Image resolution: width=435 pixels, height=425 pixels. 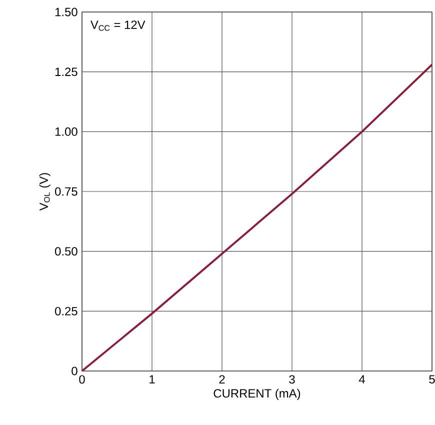 What do you see at coordinates (66, 72) in the screenshot?
I see `y-tick-label: 1.25` at bounding box center [66, 72].